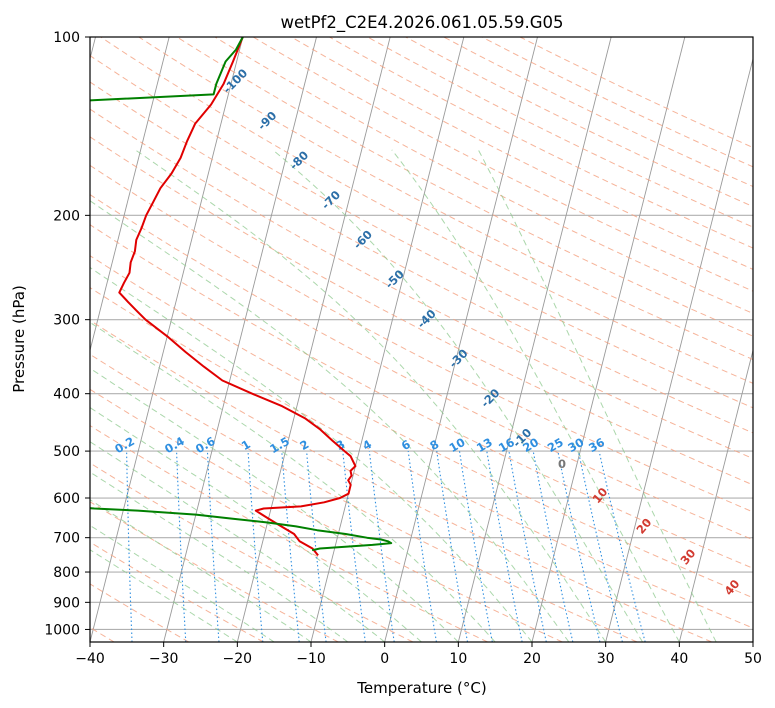 The width and height of the screenshot is (775, 708). Describe the element at coordinates (66, 452) in the screenshot. I see `y-tick-label: 500` at that location.